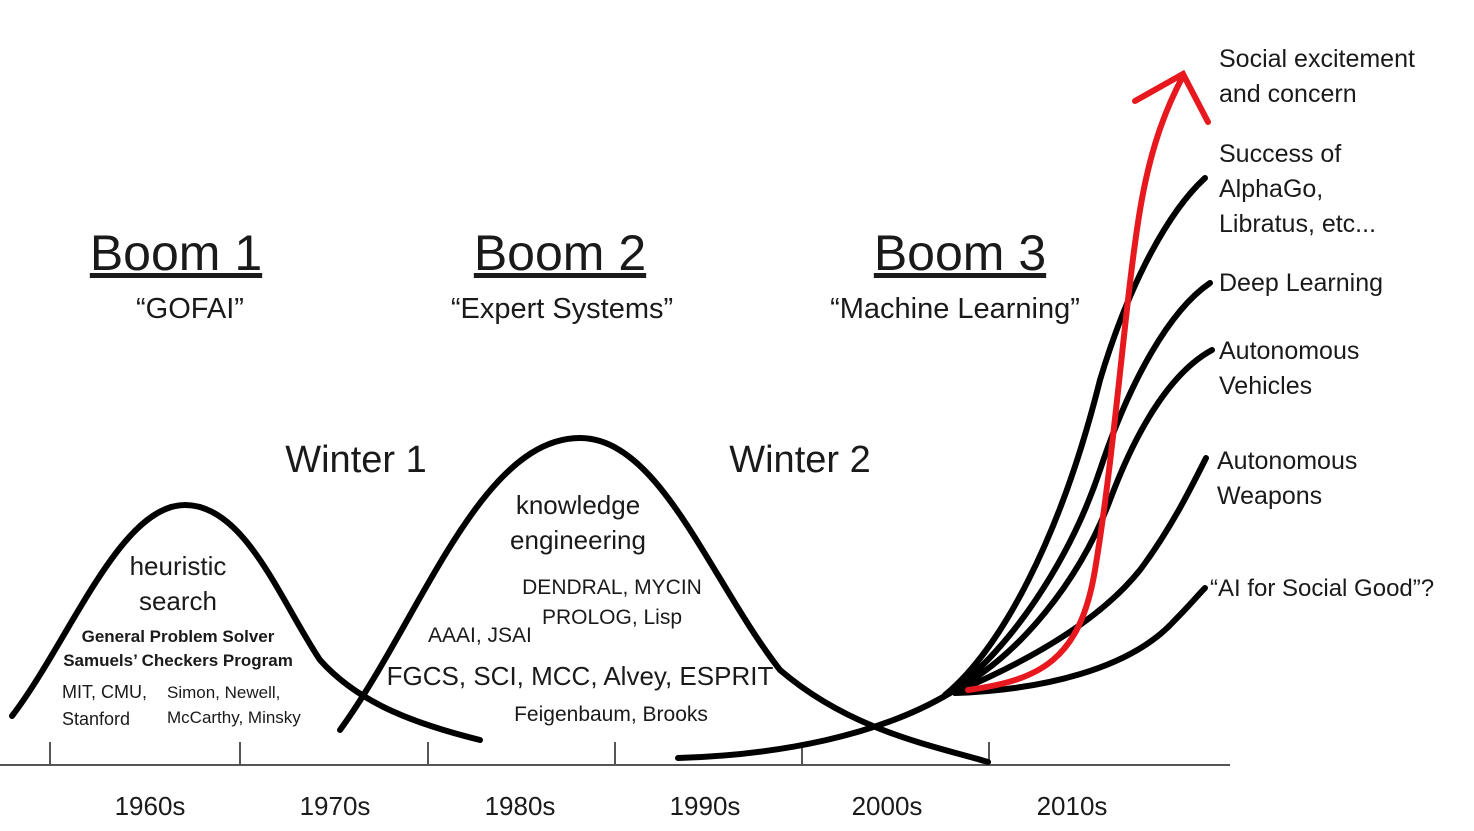 This screenshot has width=1474, height=831. Describe the element at coordinates (355, 460) in the screenshot. I see `winter1-label: Winter 1` at that location.